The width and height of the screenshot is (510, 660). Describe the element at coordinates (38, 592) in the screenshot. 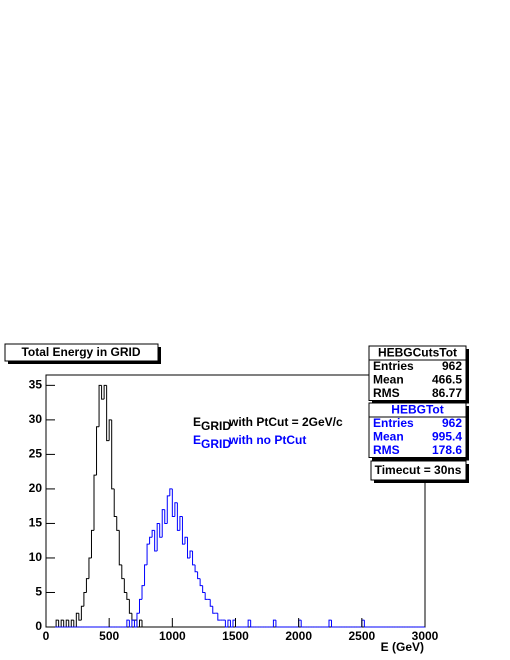

I see `y-tick-label: 5` at that location.